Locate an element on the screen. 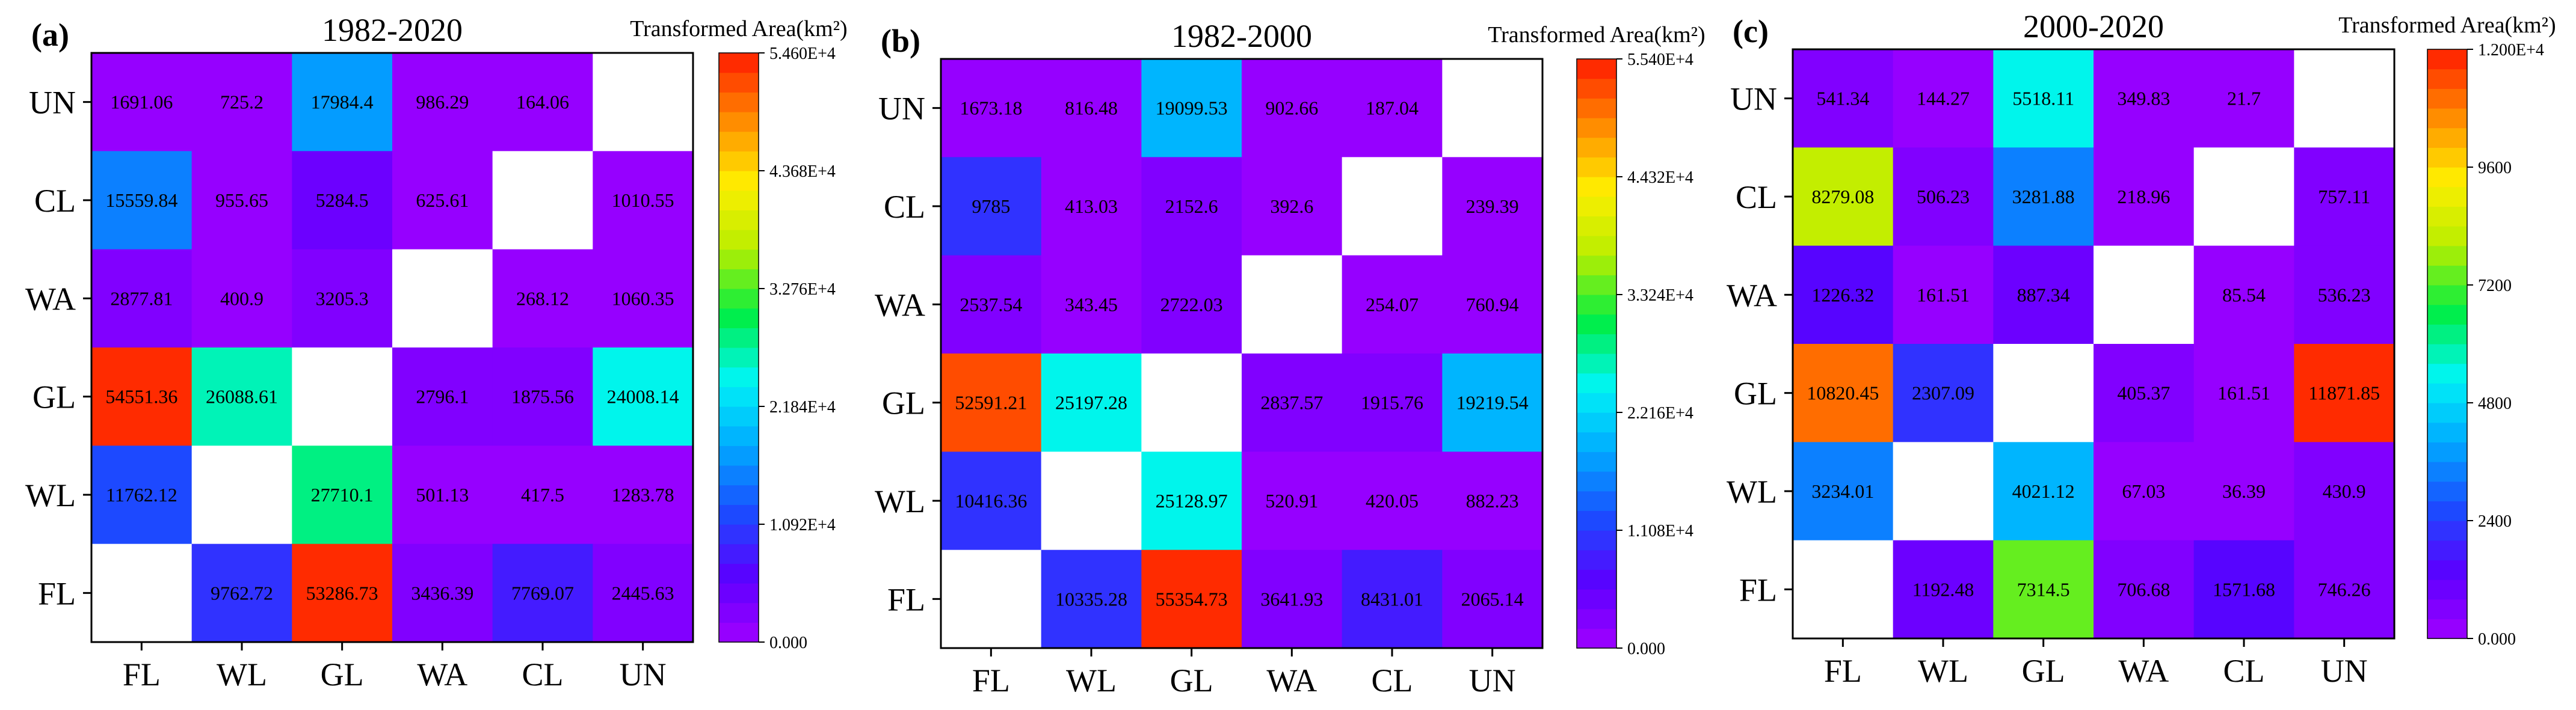 The height and width of the screenshot is (710, 2576). cell-value-label: 501.13 is located at coordinates (442, 495).